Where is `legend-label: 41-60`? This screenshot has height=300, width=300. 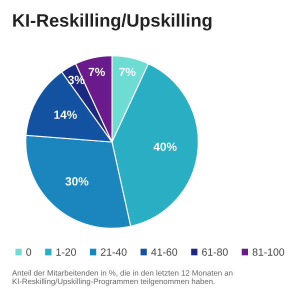
legend-label: 41-60 is located at coordinates (164, 252).